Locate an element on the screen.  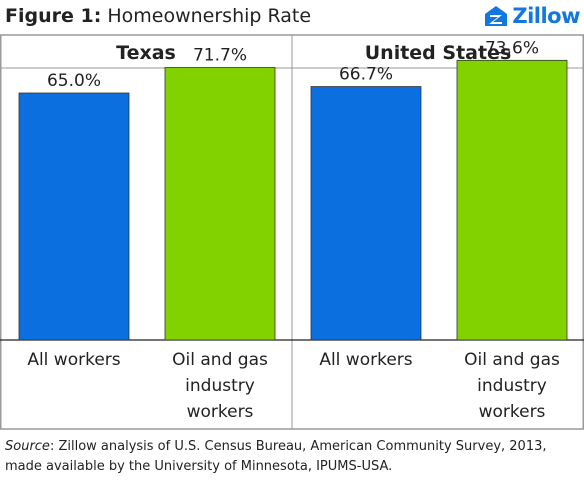
figure-title: Figure 1: Homeownership Rate is located at coordinates (158, 16).